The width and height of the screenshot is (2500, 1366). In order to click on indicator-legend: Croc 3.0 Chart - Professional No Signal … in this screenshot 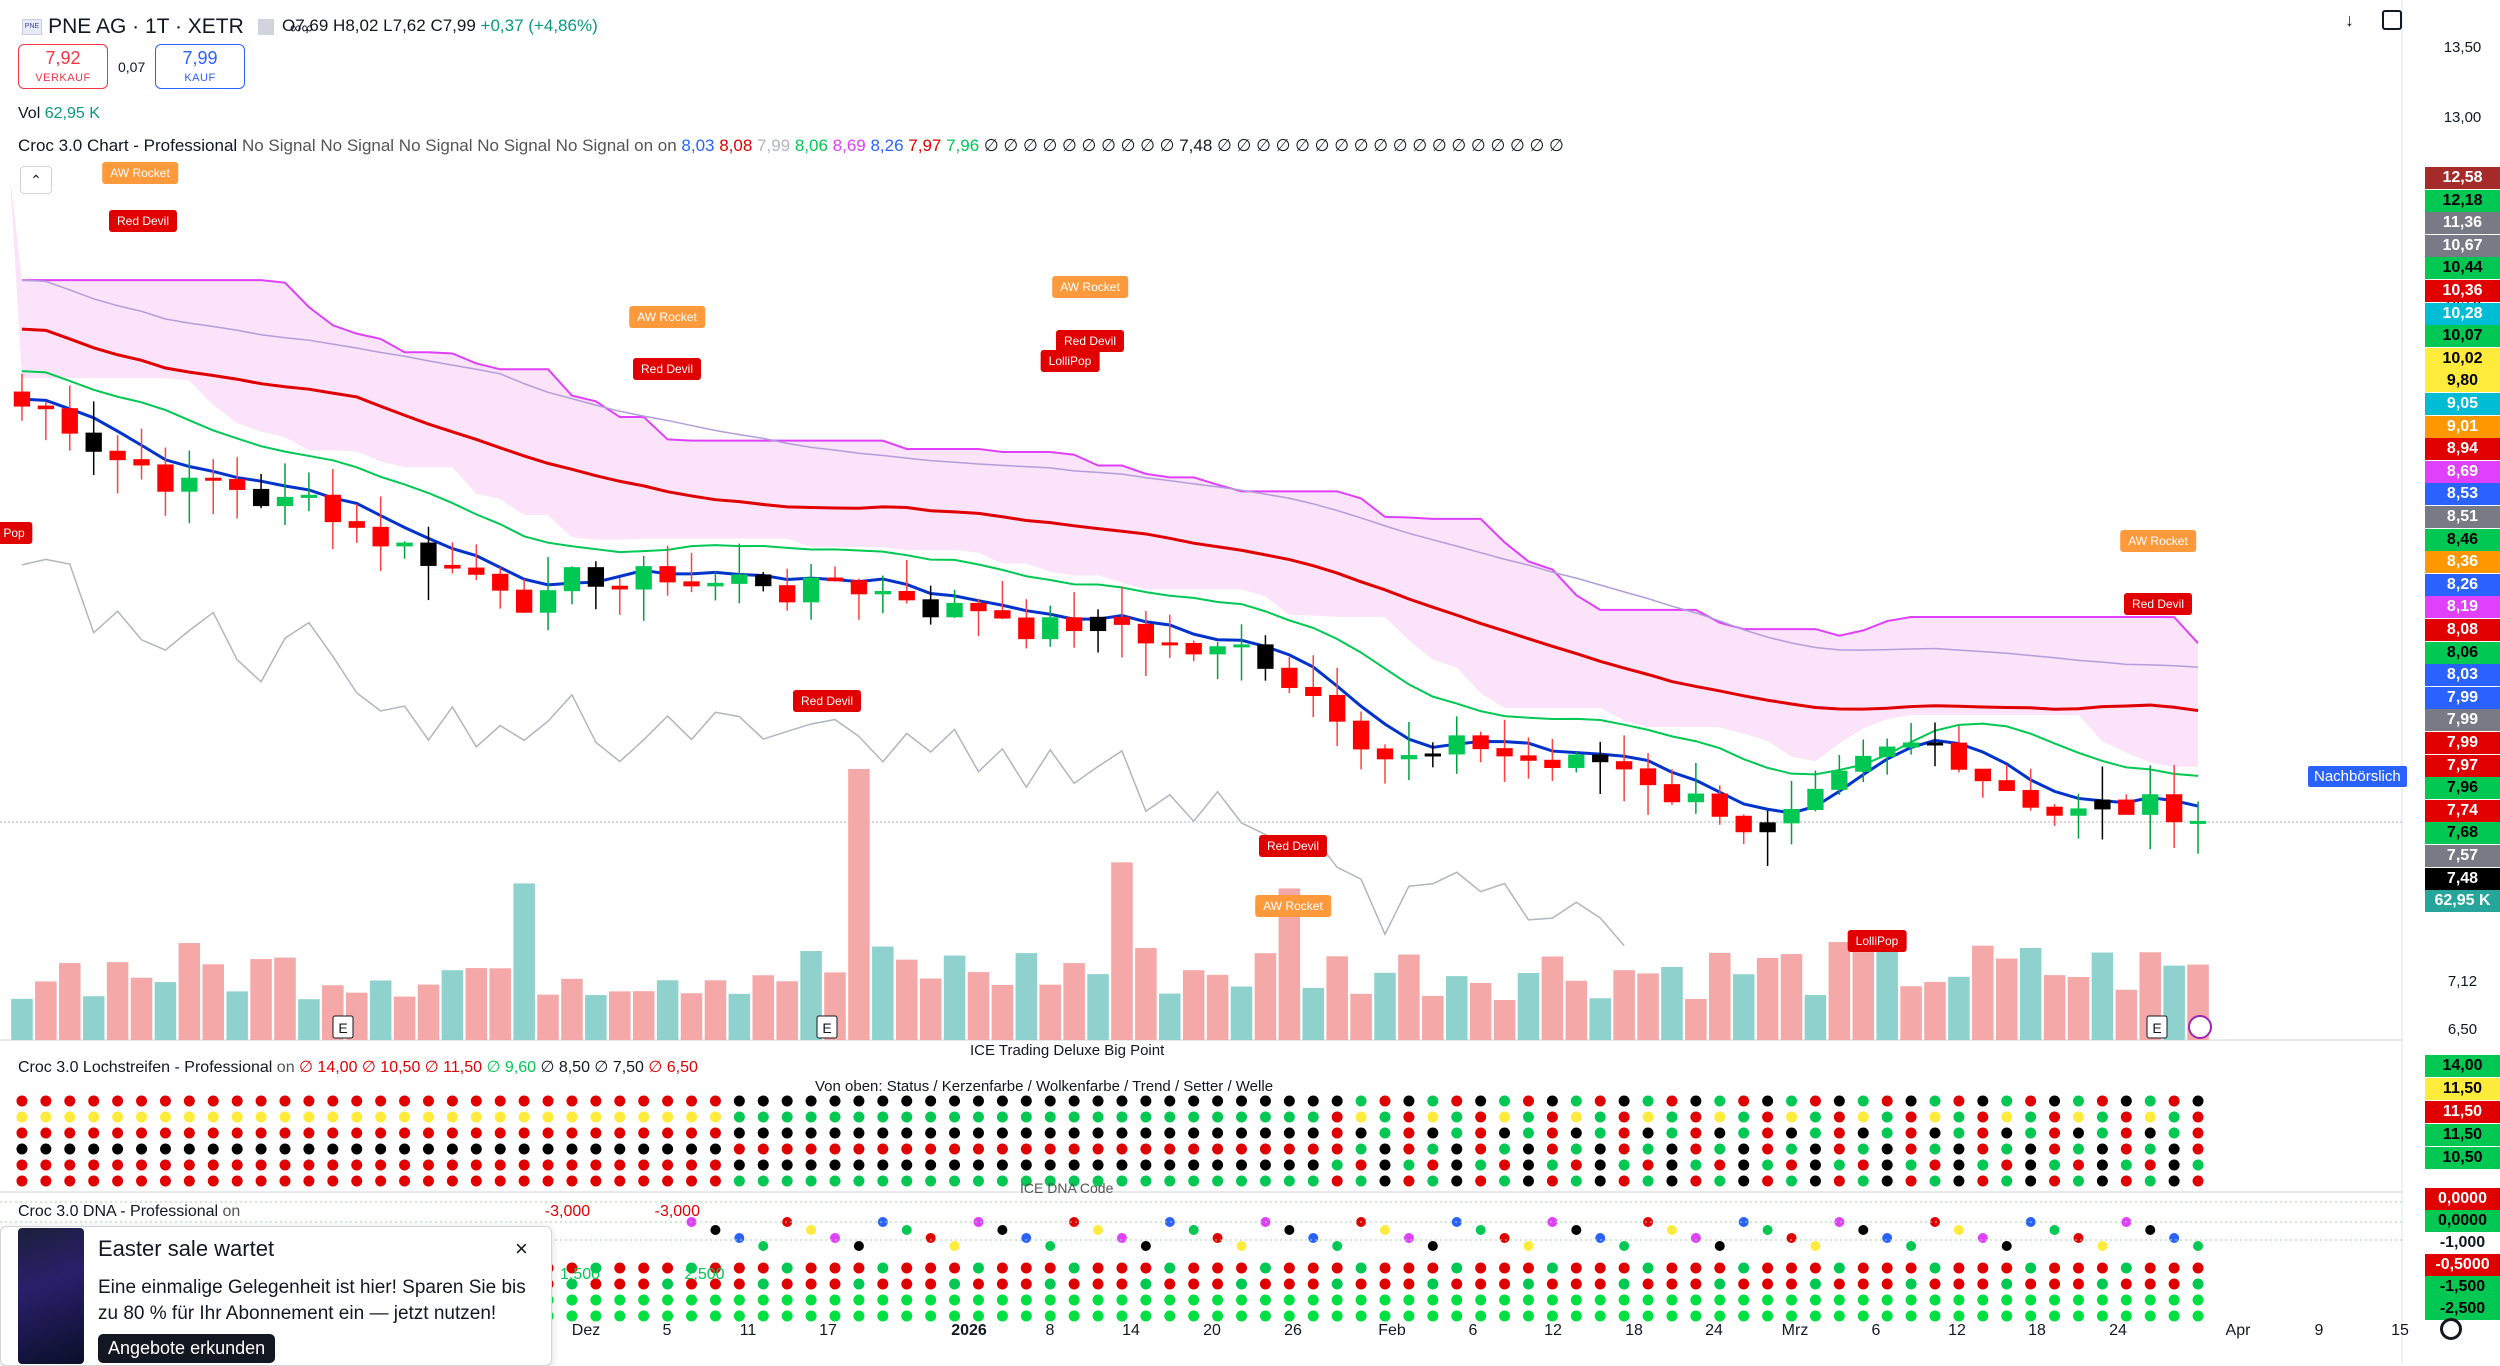, I will do `click(791, 146)`.